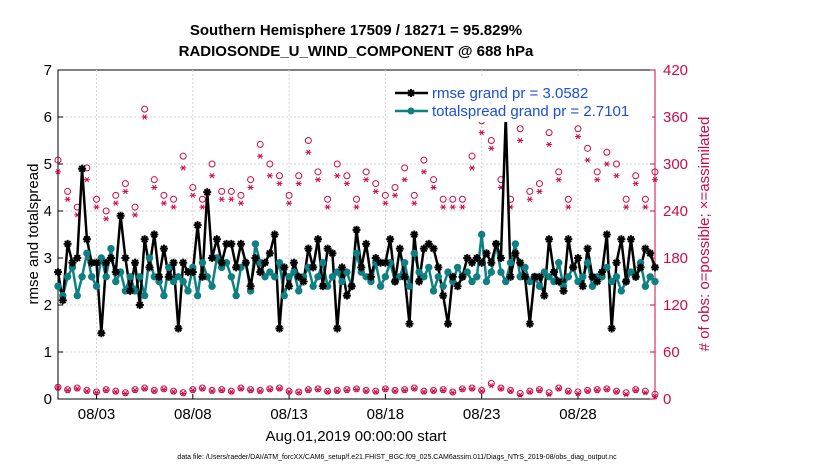 The height and width of the screenshot is (470, 830). What do you see at coordinates (669, 235) in the screenshot?
I see `y-axis-right: 0 60 120 180 240 300 360 420` at bounding box center [669, 235].